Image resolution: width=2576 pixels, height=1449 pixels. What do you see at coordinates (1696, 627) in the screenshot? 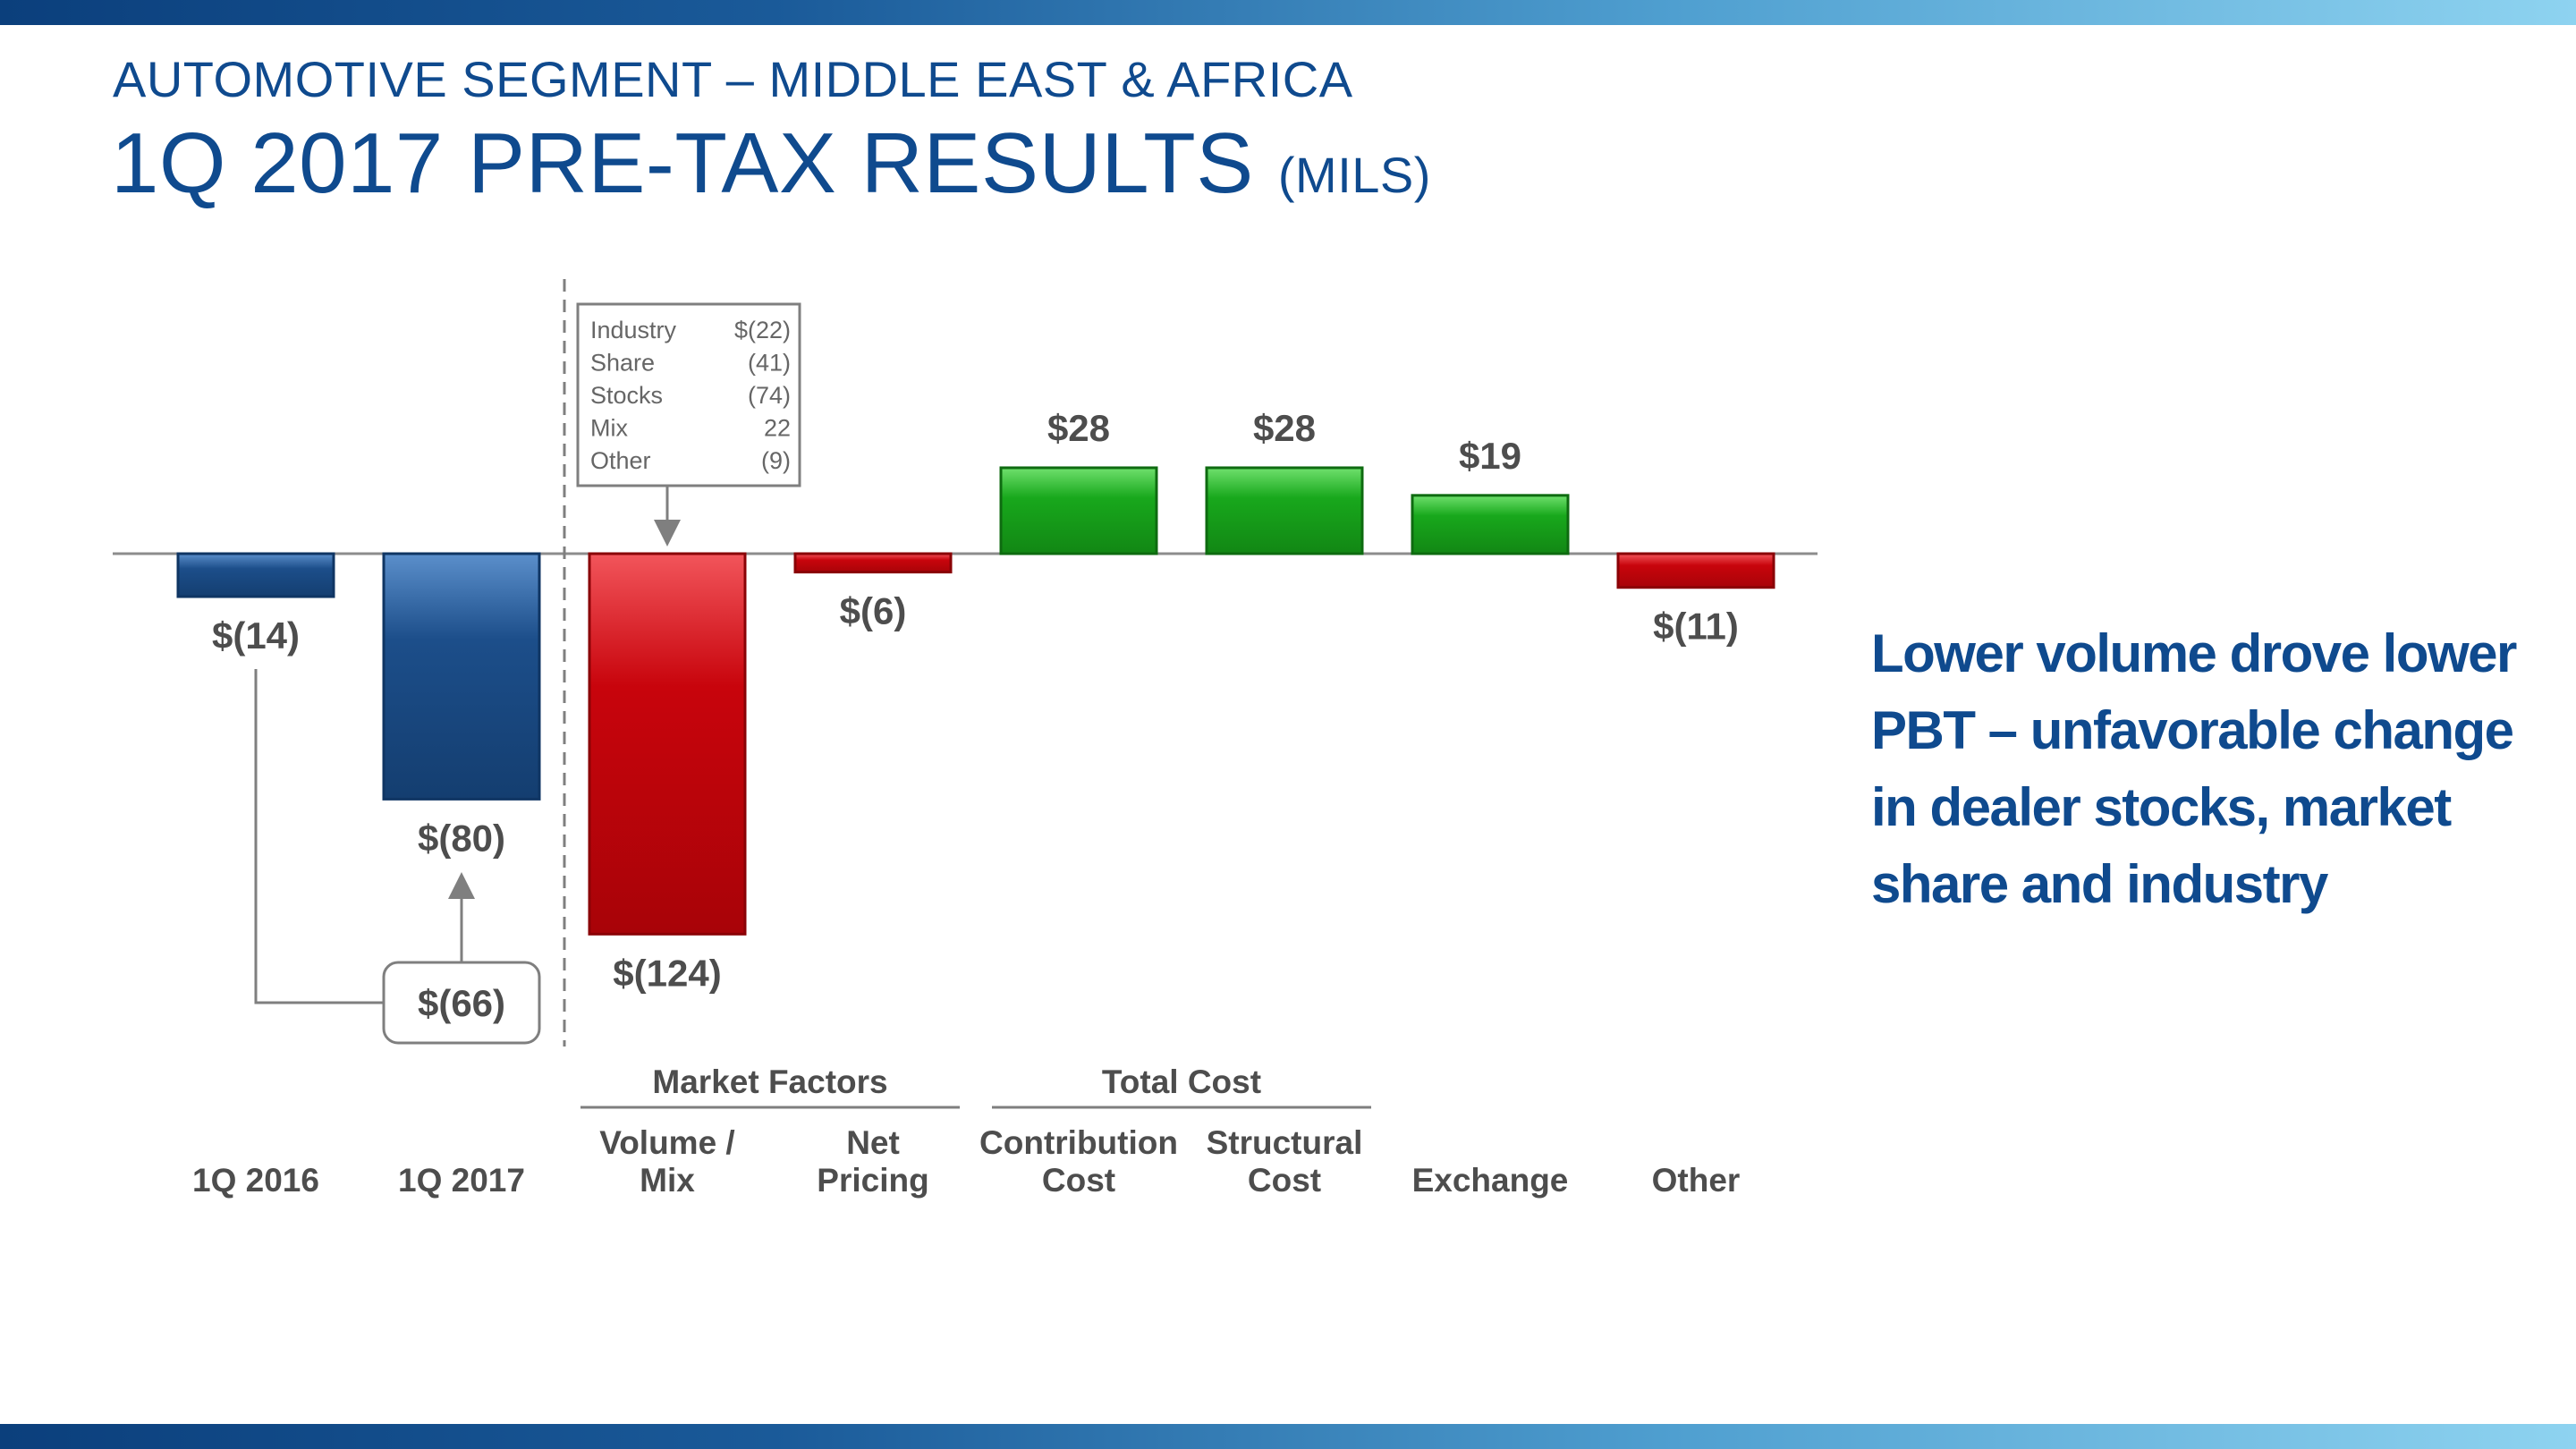
I see `value-label-other: $(11)` at bounding box center [1696, 627].